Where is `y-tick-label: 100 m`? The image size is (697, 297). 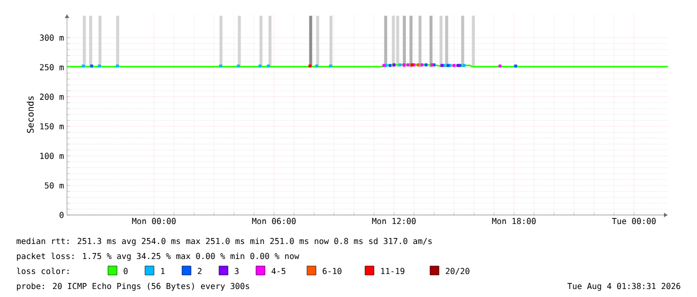 y-tick-label: 100 m is located at coordinates (52, 155).